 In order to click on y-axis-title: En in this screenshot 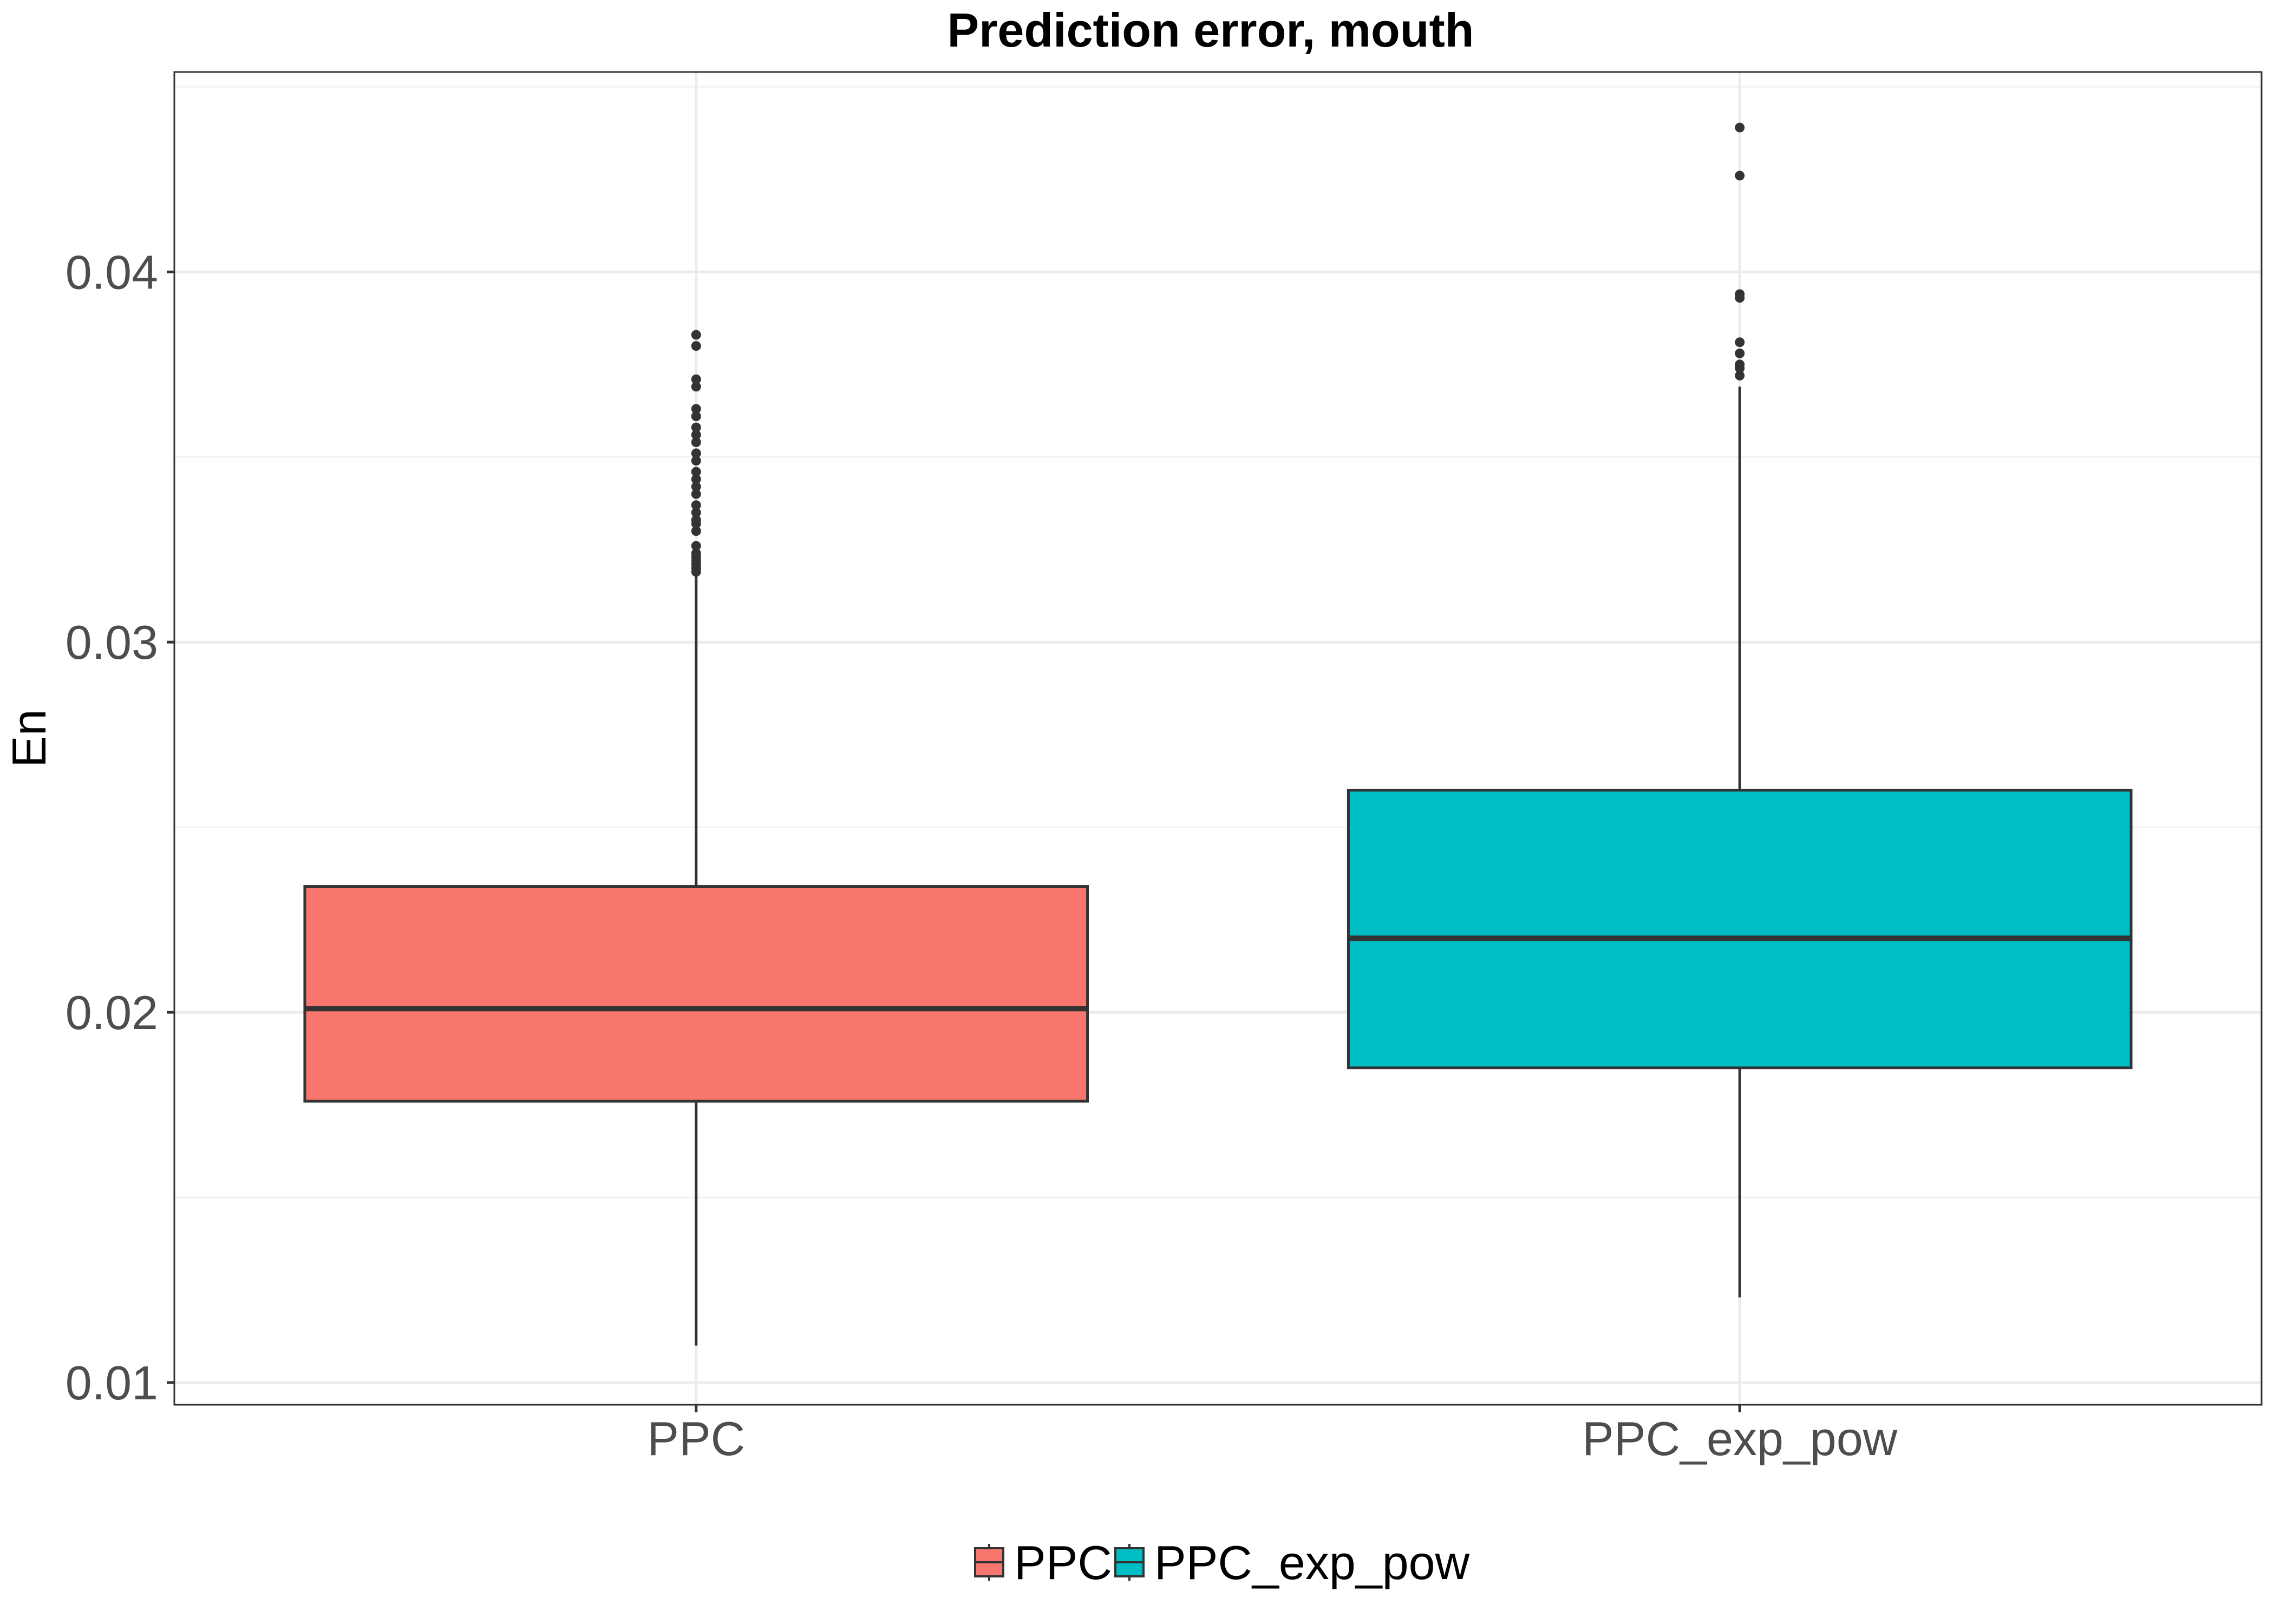, I will do `click(29, 739)`.